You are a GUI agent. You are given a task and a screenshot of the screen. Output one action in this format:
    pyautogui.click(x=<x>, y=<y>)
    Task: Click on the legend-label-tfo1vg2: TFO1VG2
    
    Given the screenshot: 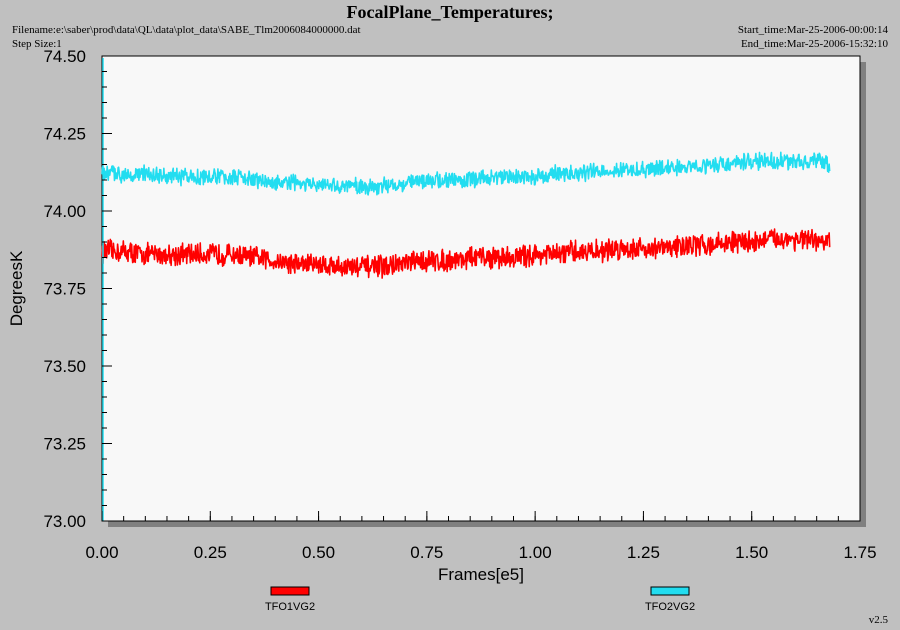 What is the action you would take?
    pyautogui.click(x=290, y=607)
    